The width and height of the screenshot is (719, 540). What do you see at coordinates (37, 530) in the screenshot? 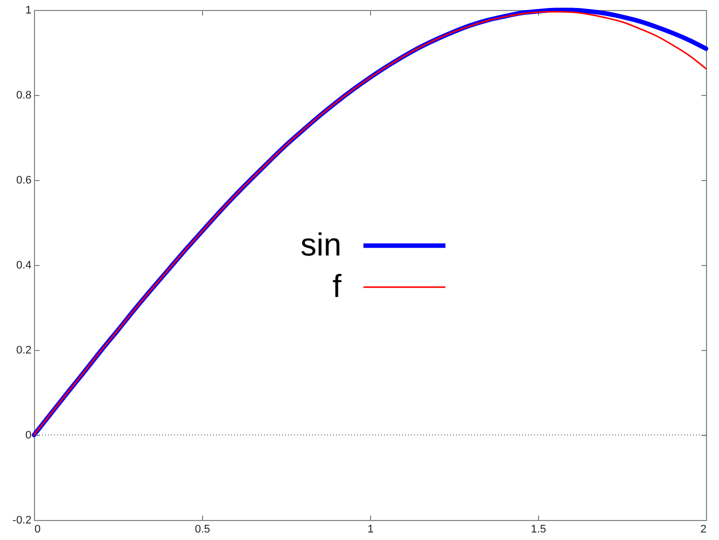
I see `x-tick-label: 0` at bounding box center [37, 530].